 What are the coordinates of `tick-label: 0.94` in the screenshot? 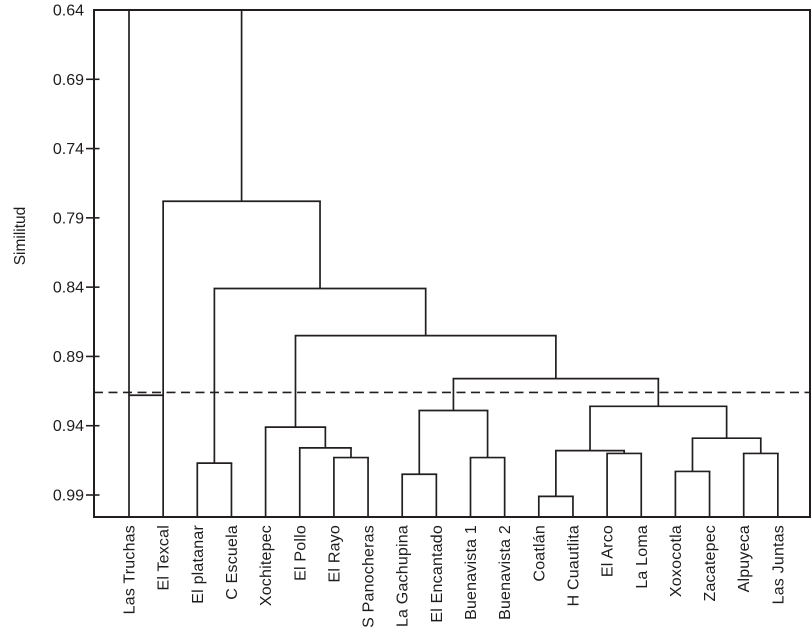 It's located at (68, 426).